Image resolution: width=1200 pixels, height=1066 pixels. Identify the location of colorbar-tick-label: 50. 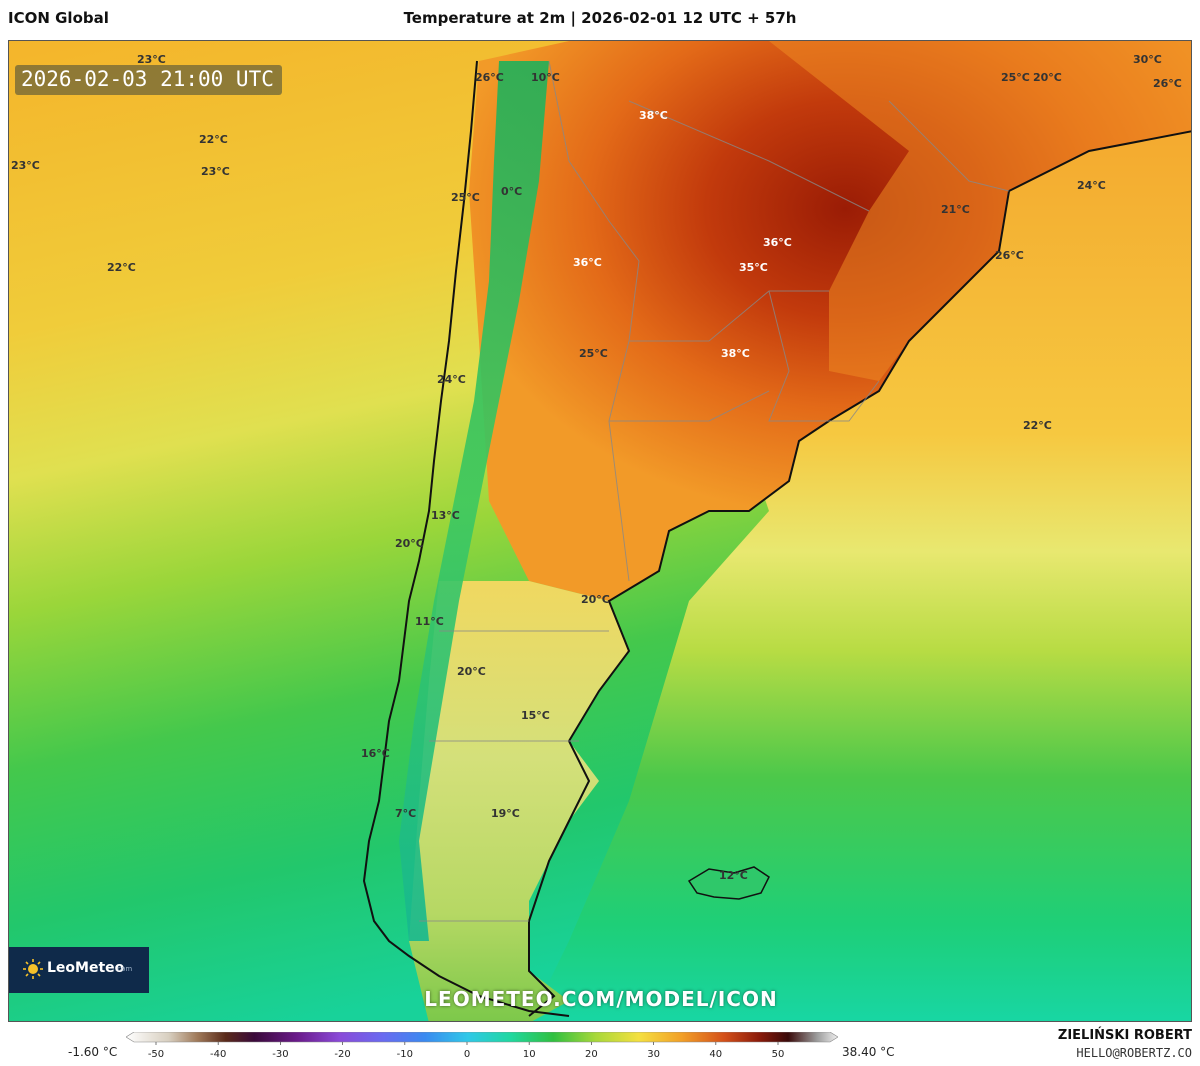
(778, 1054).